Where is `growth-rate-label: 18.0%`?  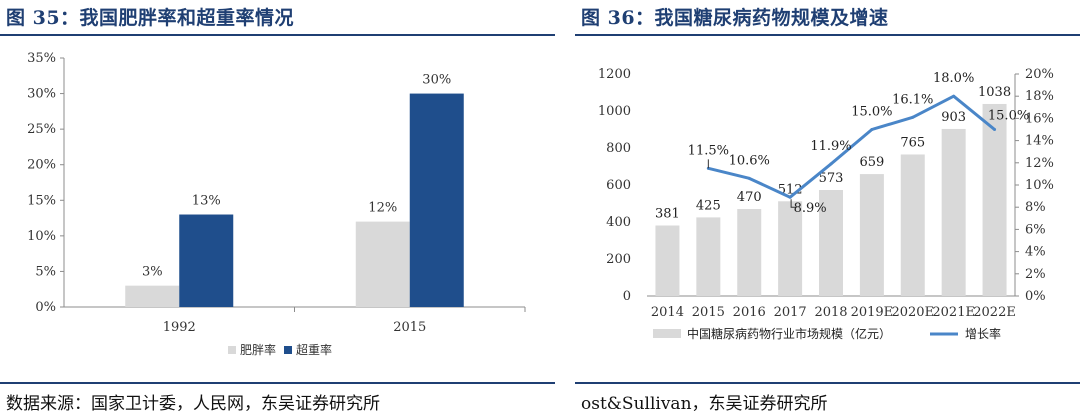 growth-rate-label: 18.0% is located at coordinates (953, 78).